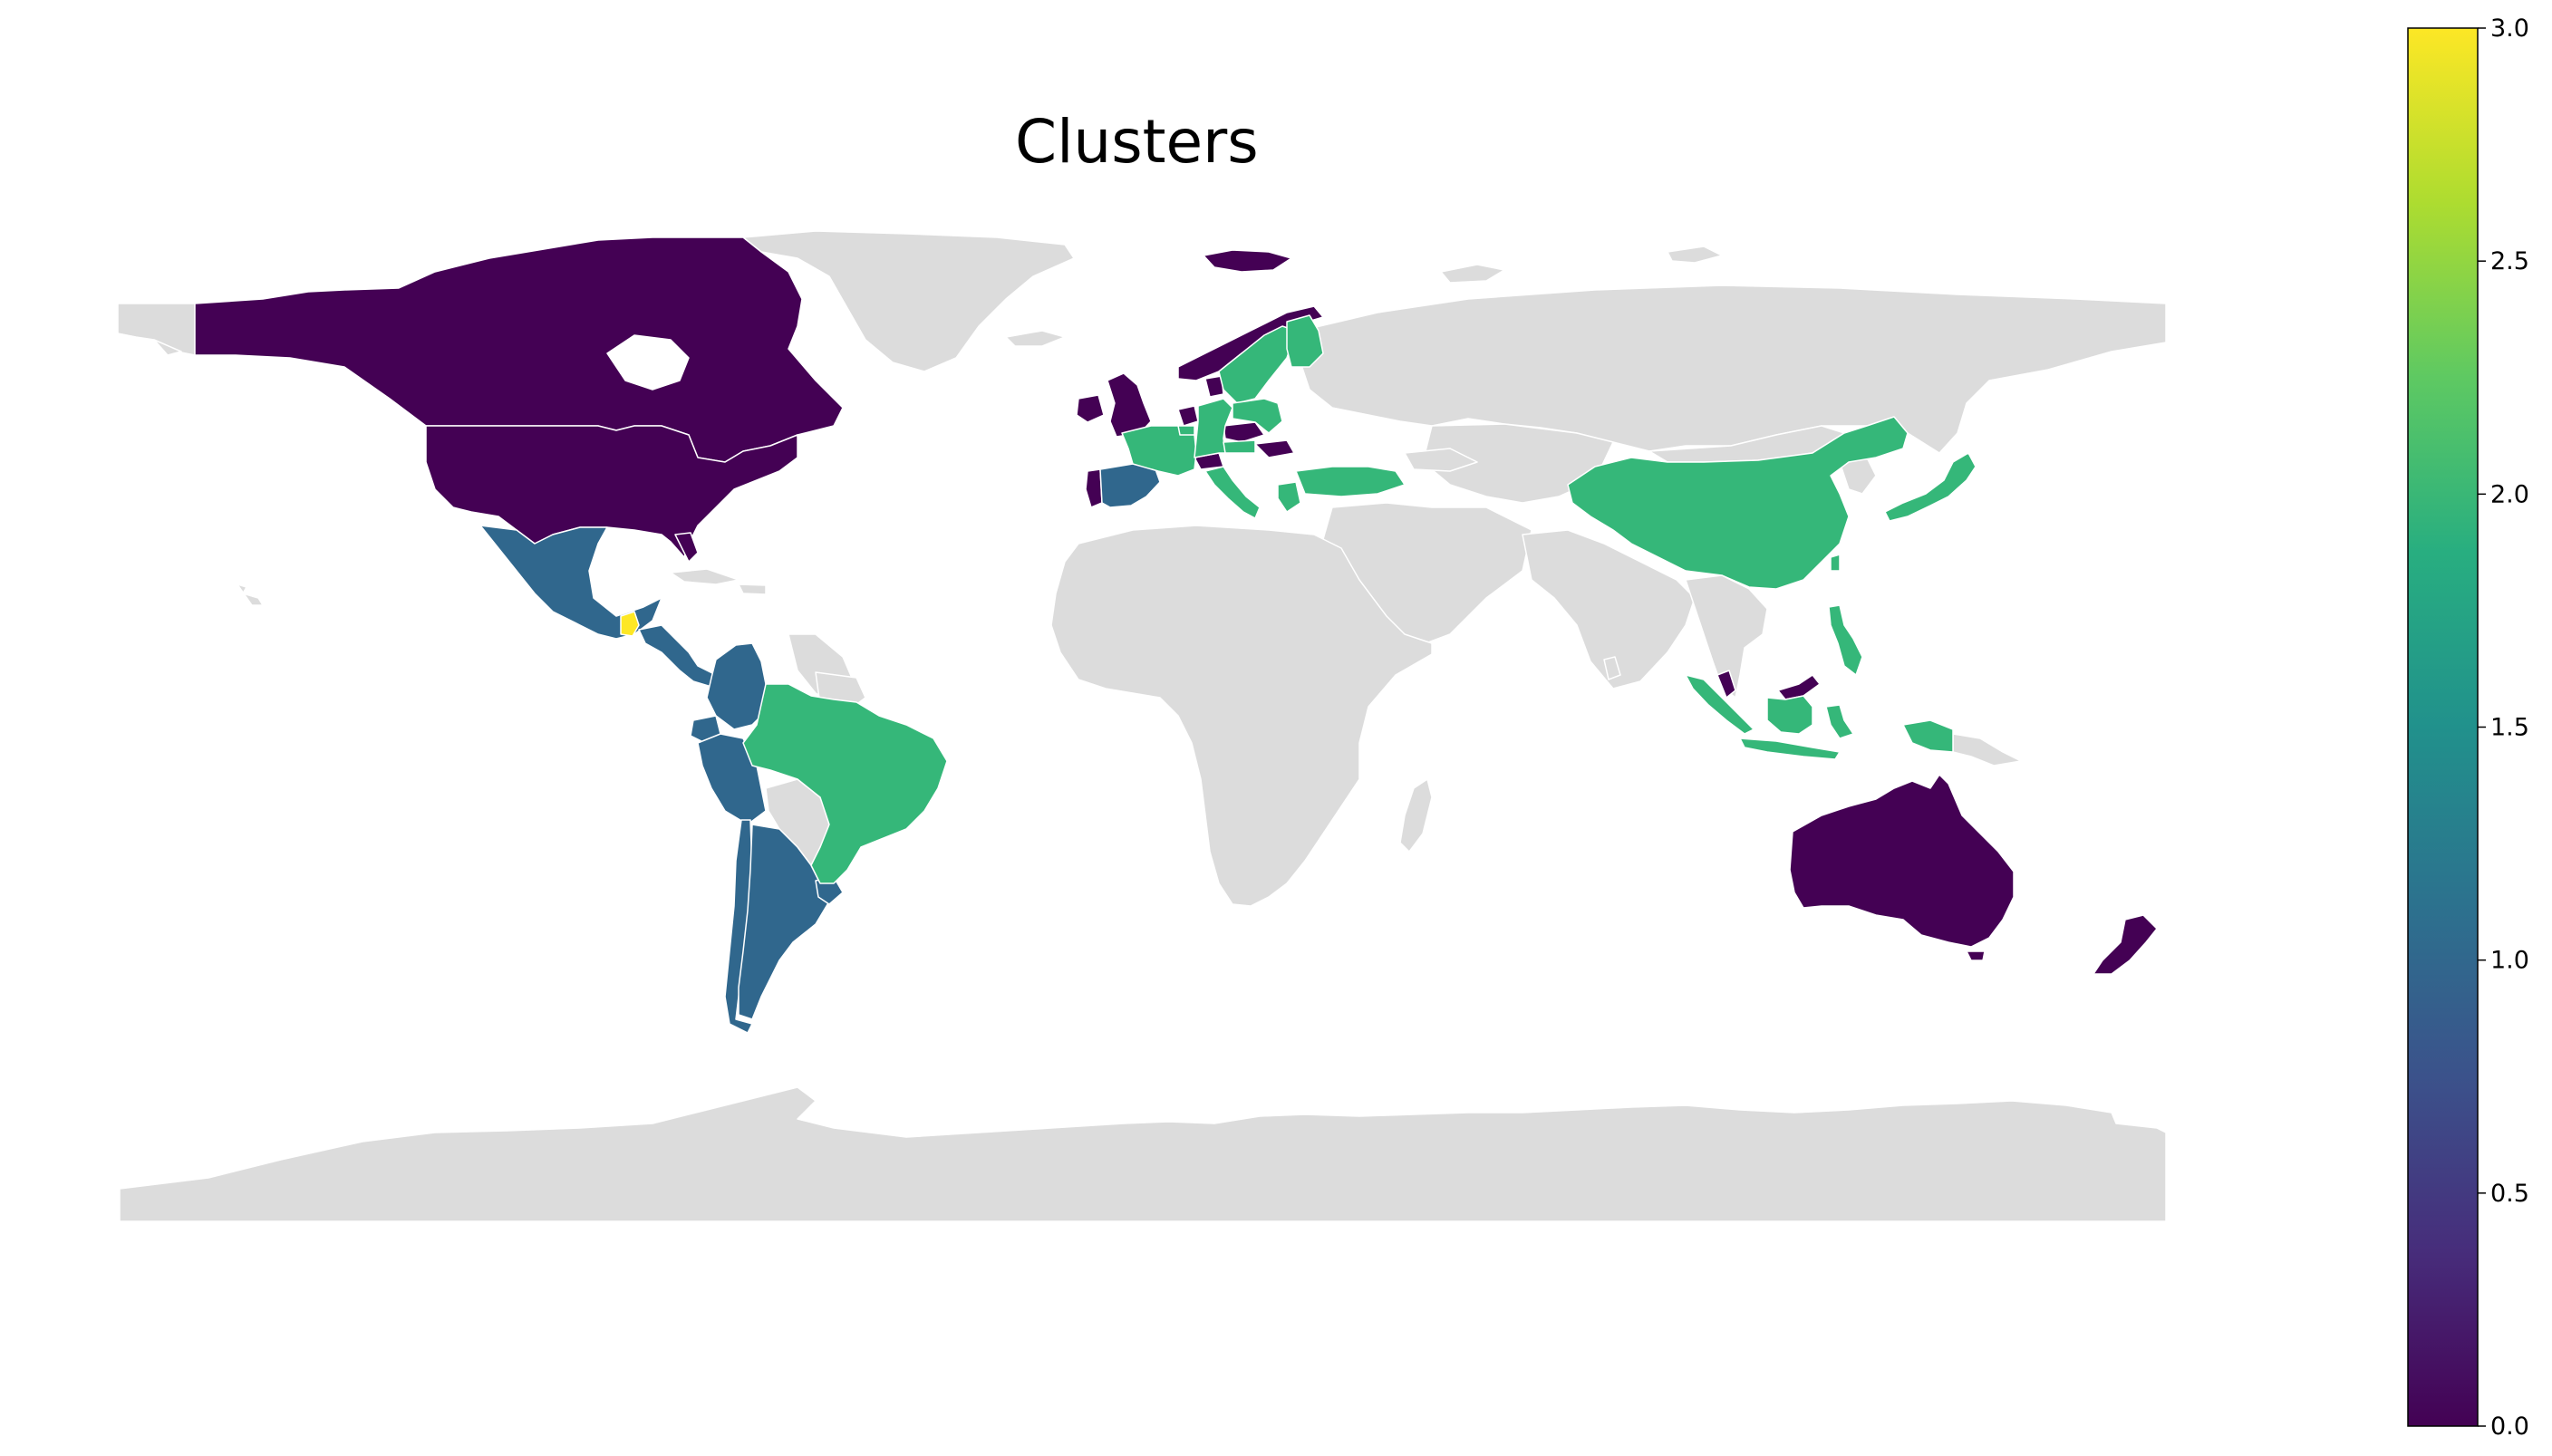 This screenshot has height=1456, width=2552. What do you see at coordinates (1035, 338) in the screenshot?
I see `svalbard` at bounding box center [1035, 338].